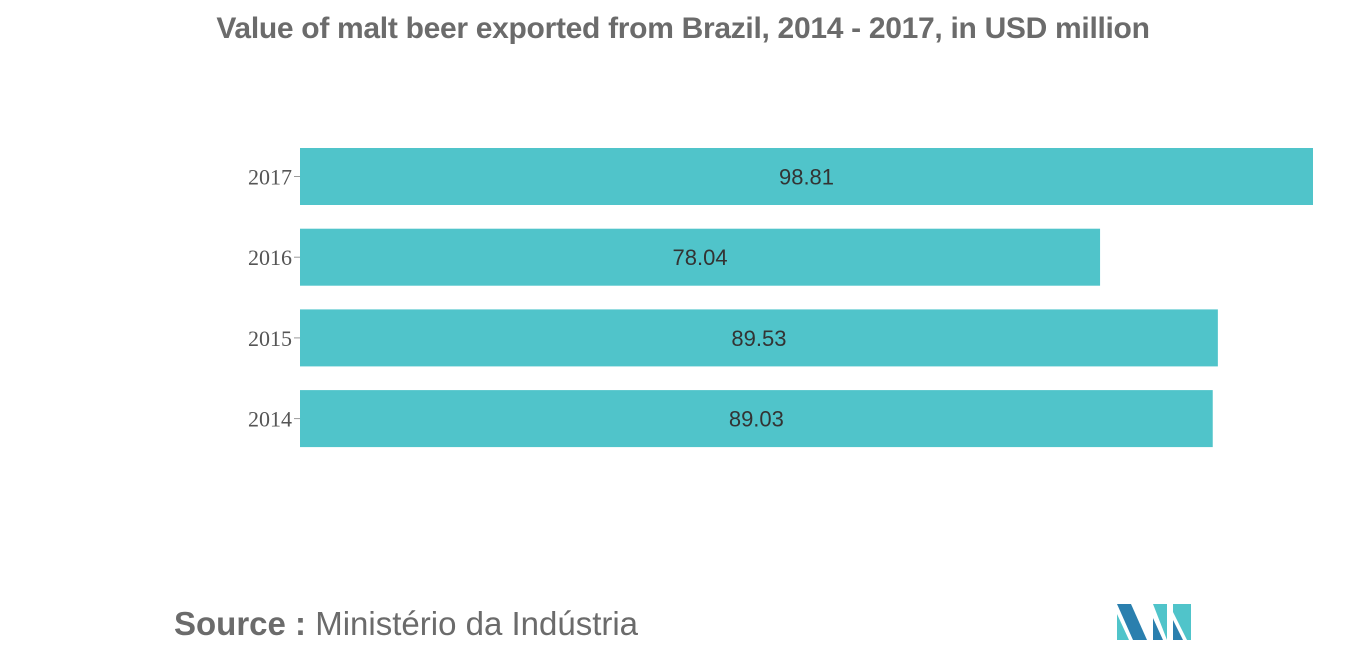  What do you see at coordinates (240, 623) in the screenshot?
I see `source-label: Source :` at bounding box center [240, 623].